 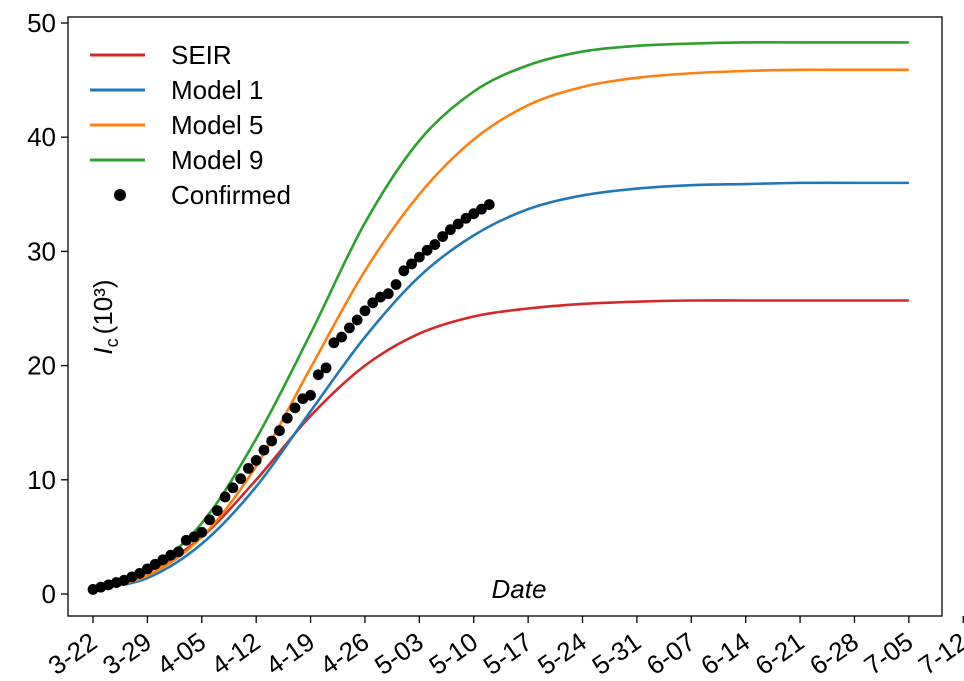 I want to click on x-tick-label: 7-05, so click(x=888, y=653).